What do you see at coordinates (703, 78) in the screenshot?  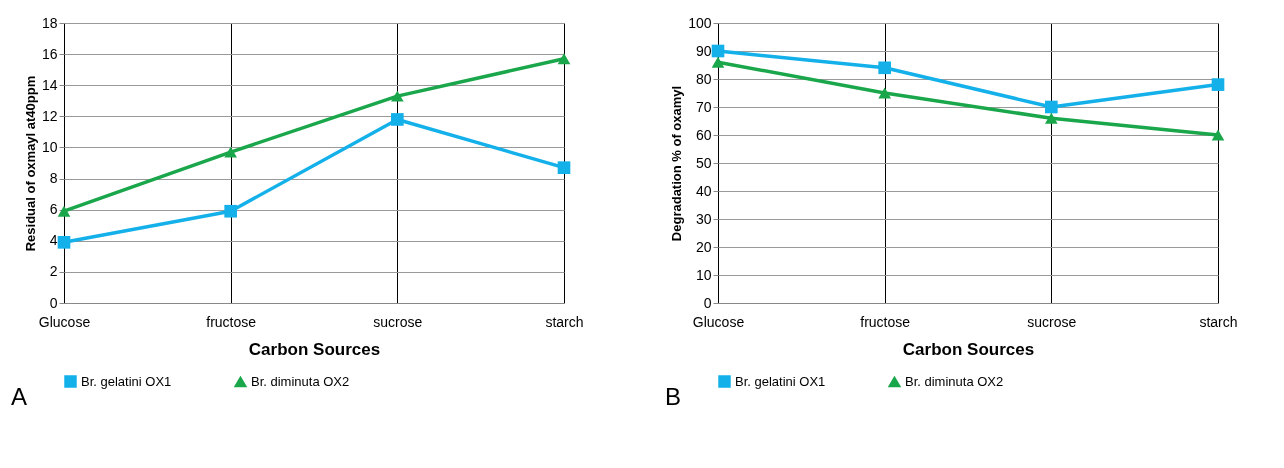 I see `y-tick-label: 80` at bounding box center [703, 78].